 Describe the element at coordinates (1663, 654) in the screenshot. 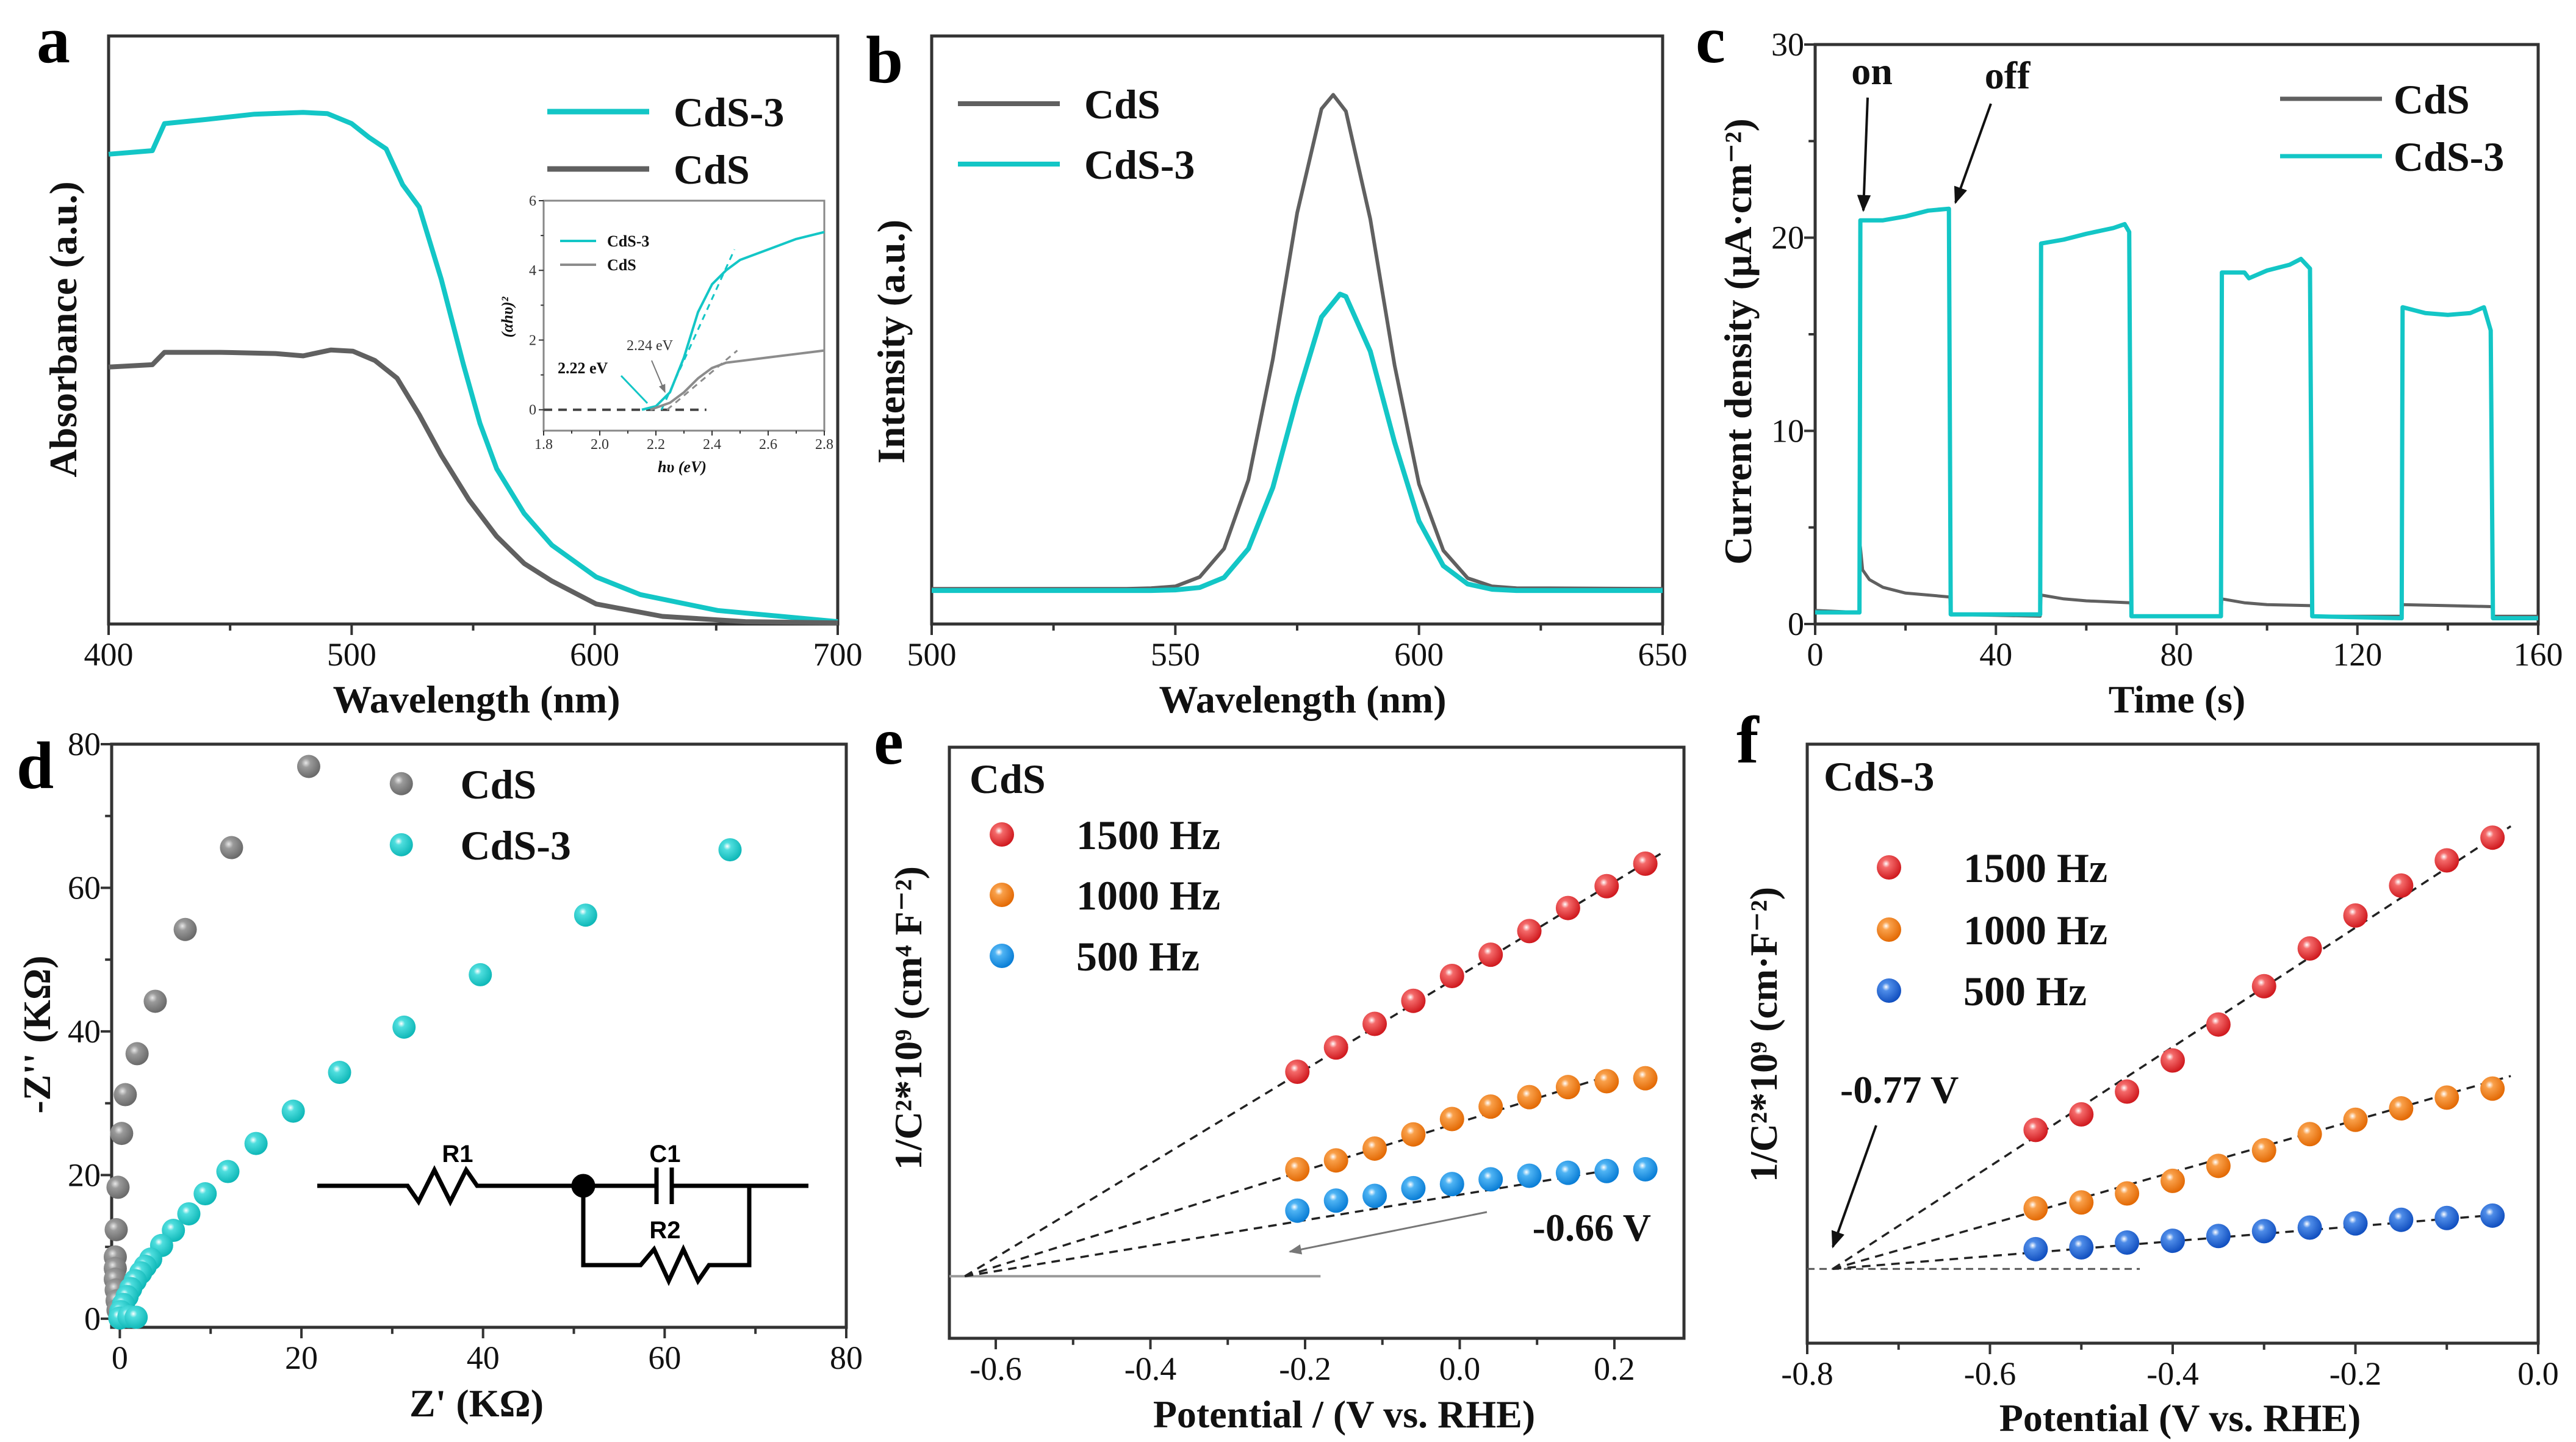

I see `x-tick-label: 650` at that location.